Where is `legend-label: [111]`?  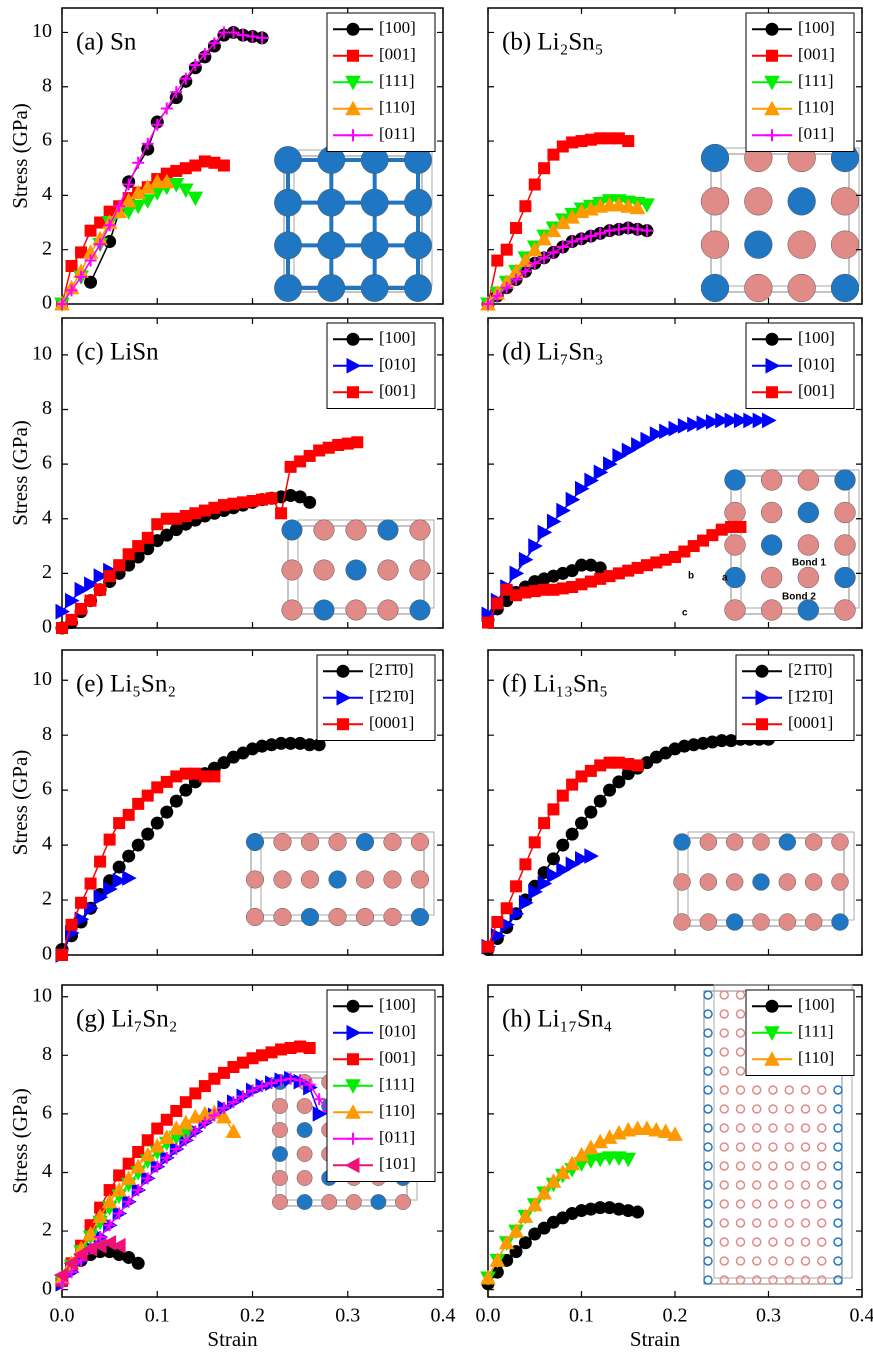
legend-label: [111] is located at coordinates (397, 1084).